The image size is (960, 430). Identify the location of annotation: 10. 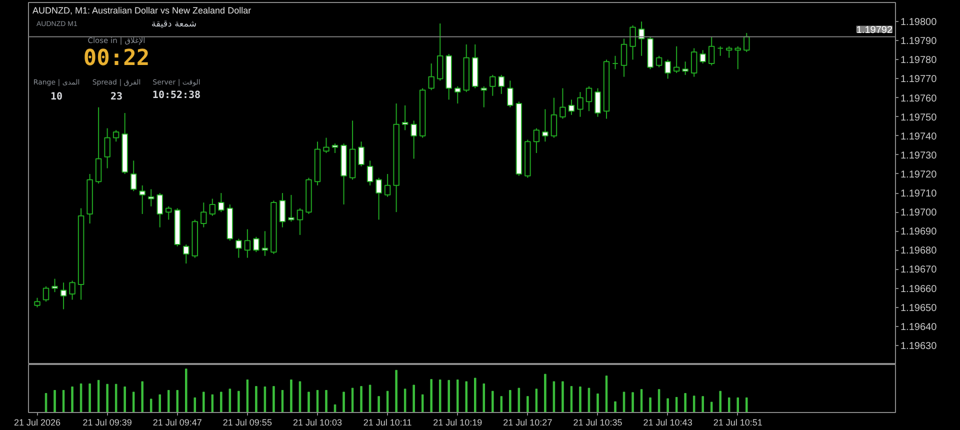
(56, 97).